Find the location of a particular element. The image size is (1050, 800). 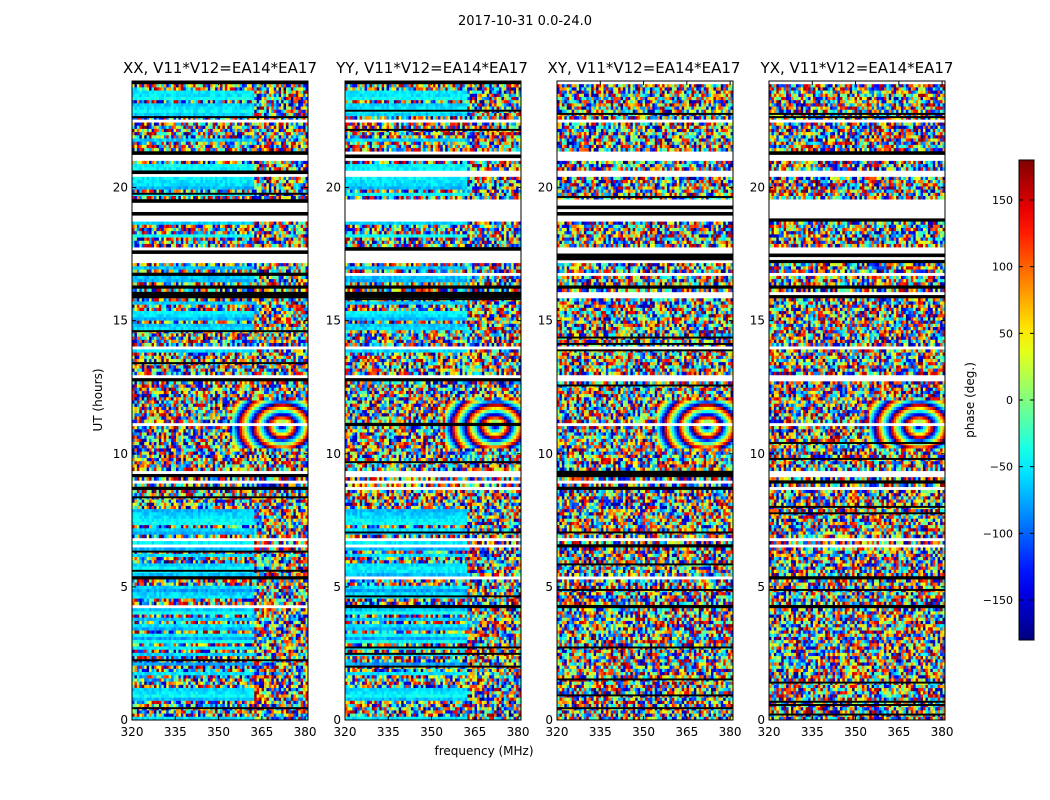

x-axis-label: frequency (MHz) is located at coordinates (483, 751).